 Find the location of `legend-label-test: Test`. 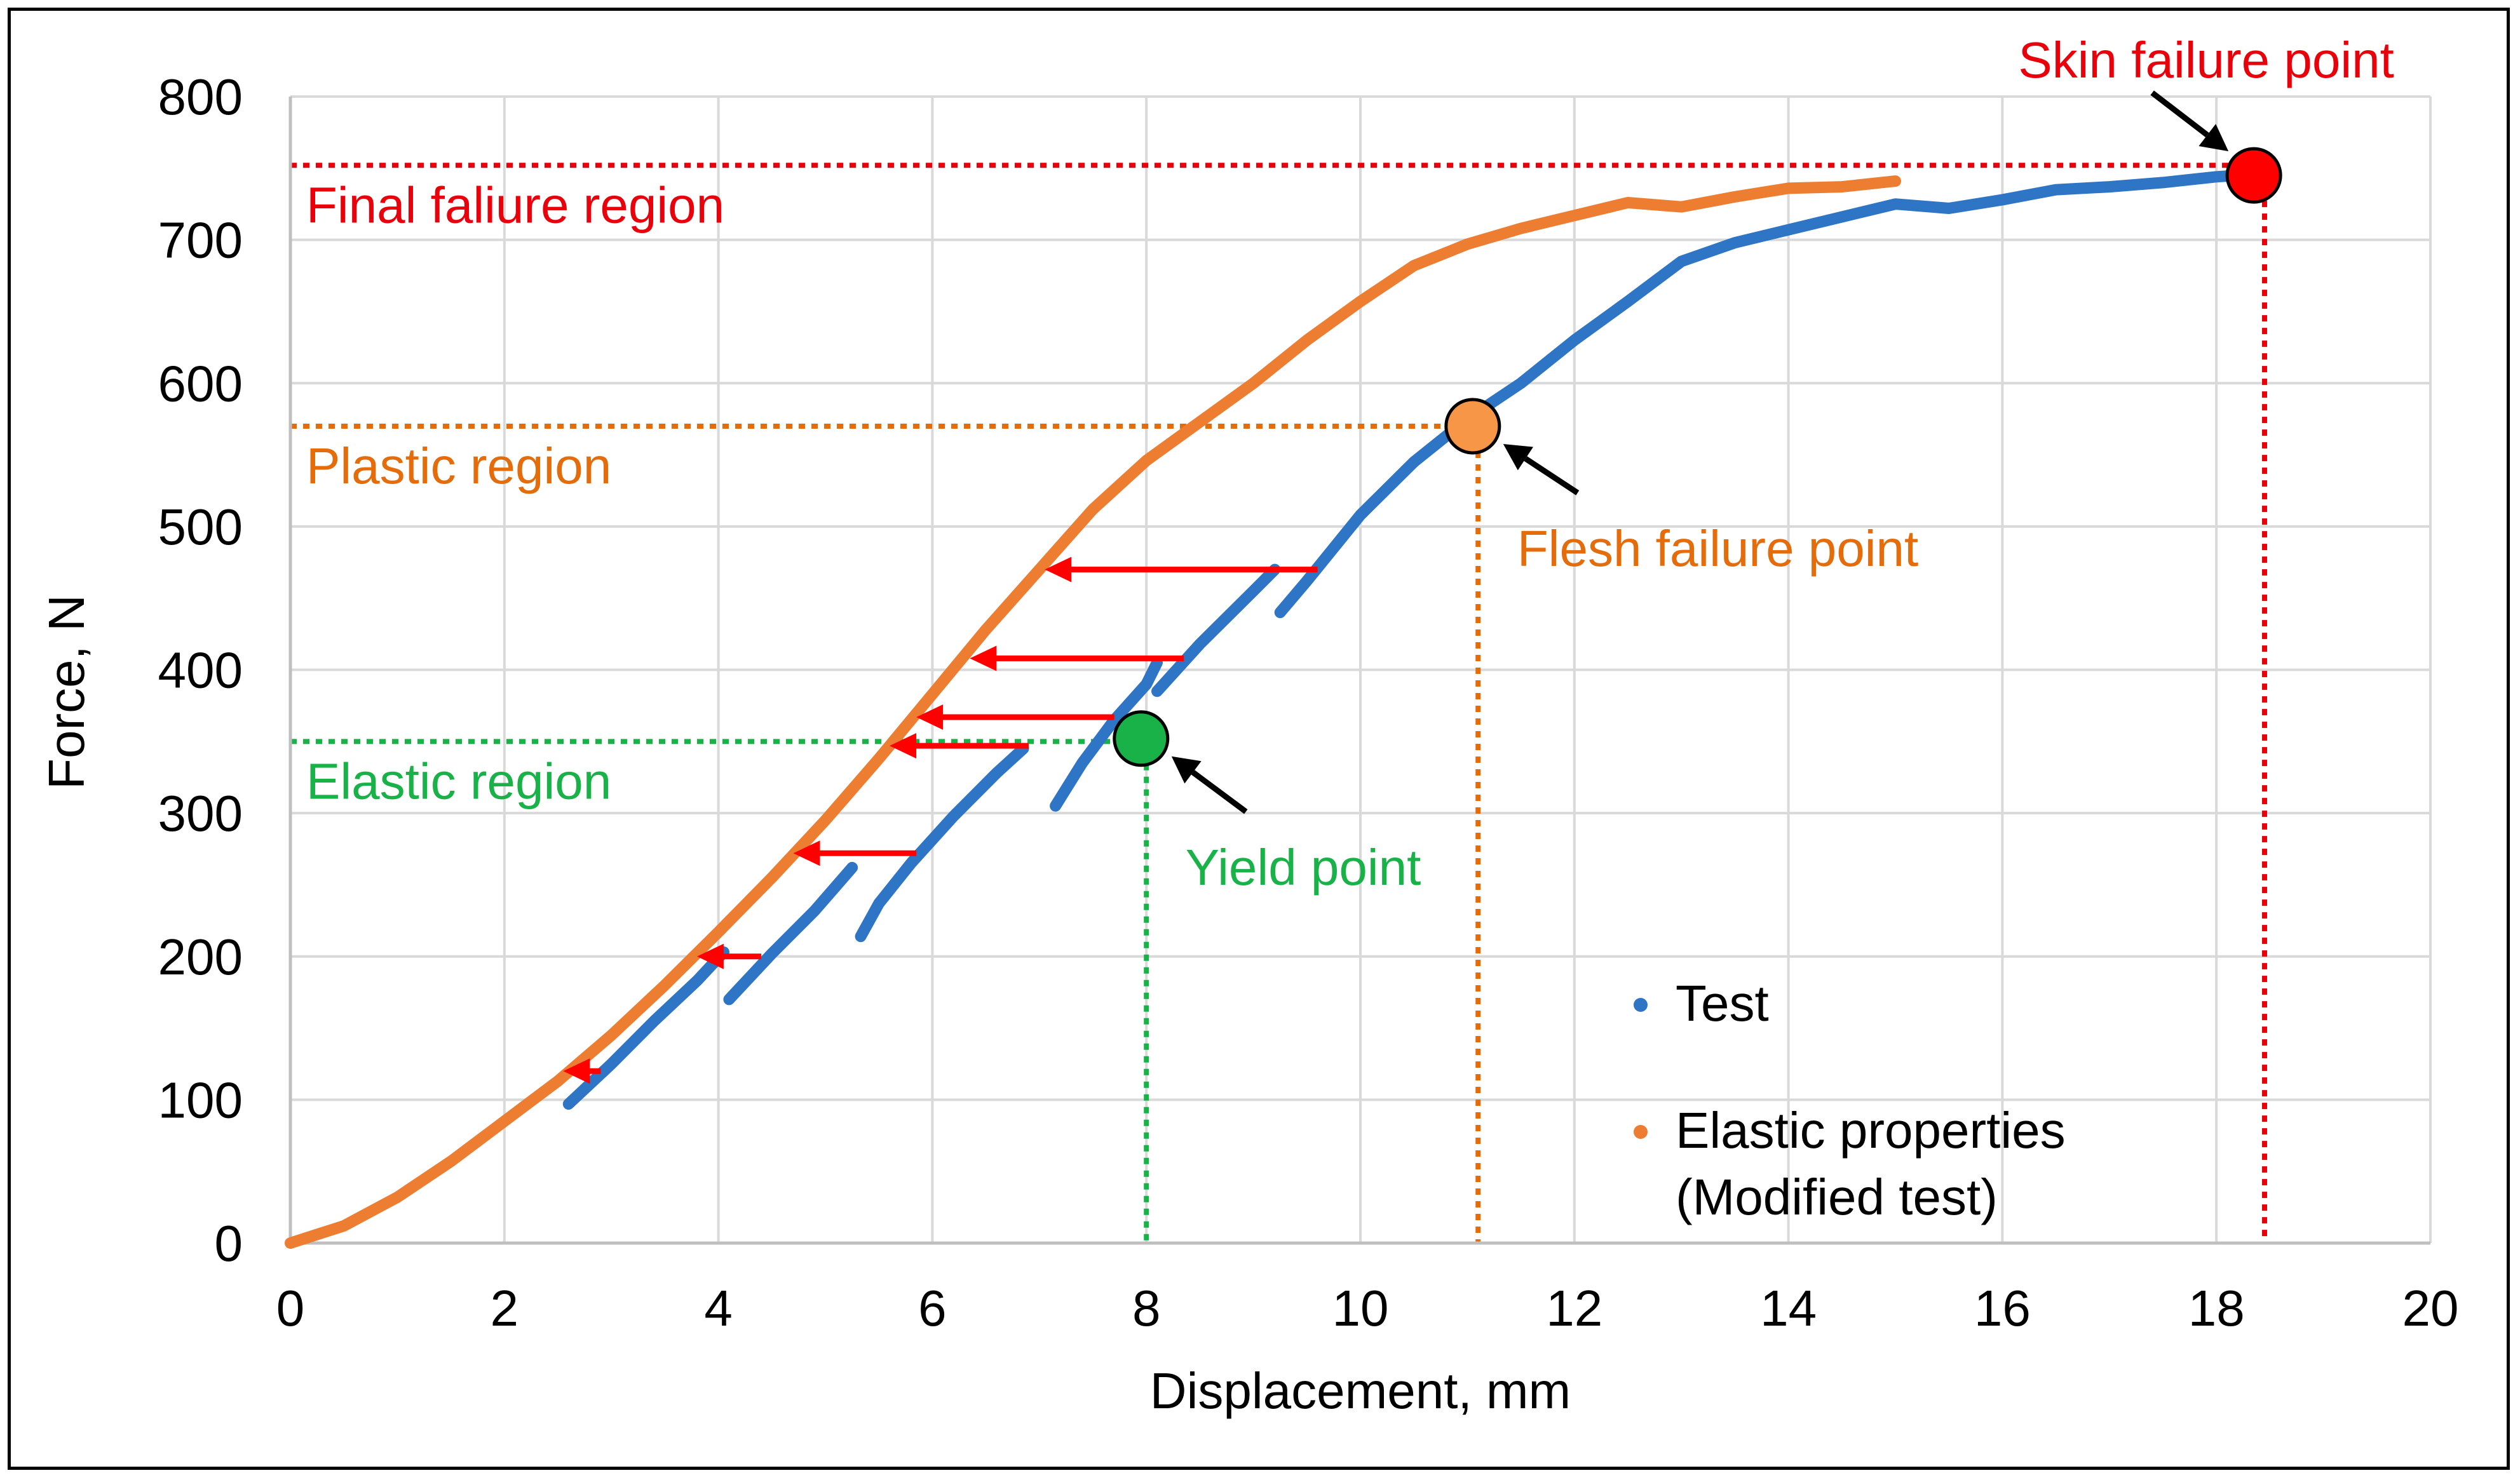

legend-label-test: Test is located at coordinates (1722, 1003).